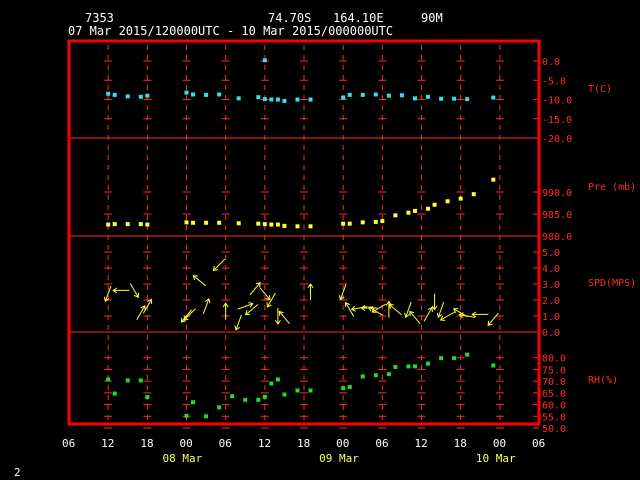  I want to click on y-tick-label: 75.0, so click(554, 370).